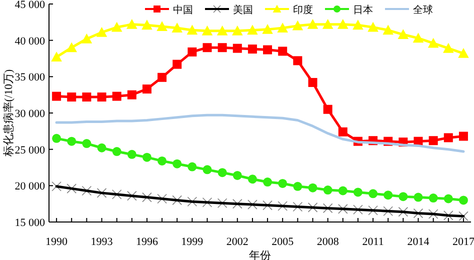 The width and height of the screenshot is (474, 260). I want to click on x-tick-label: 2017, so click(463, 242).